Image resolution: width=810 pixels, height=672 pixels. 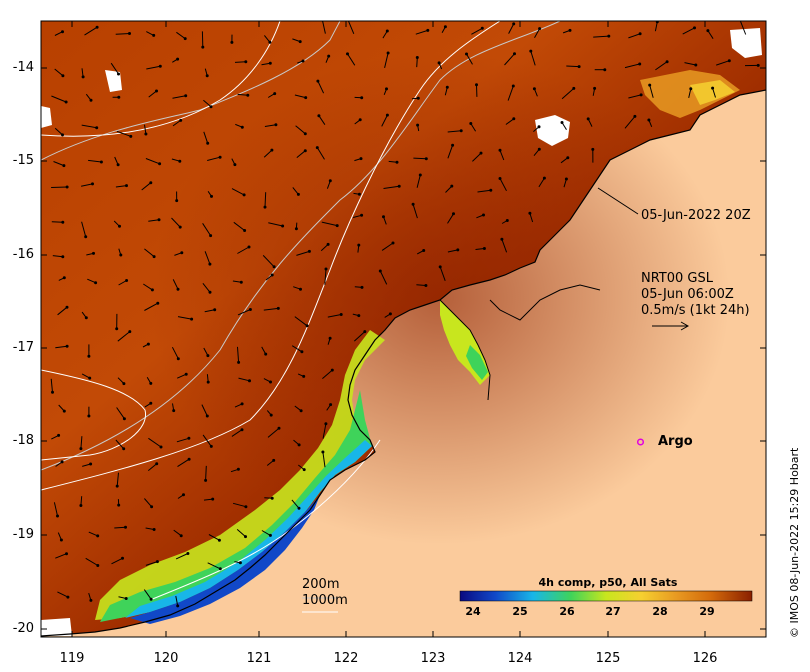 I want to click on lat-tick-label: -19, so click(x=23, y=534).